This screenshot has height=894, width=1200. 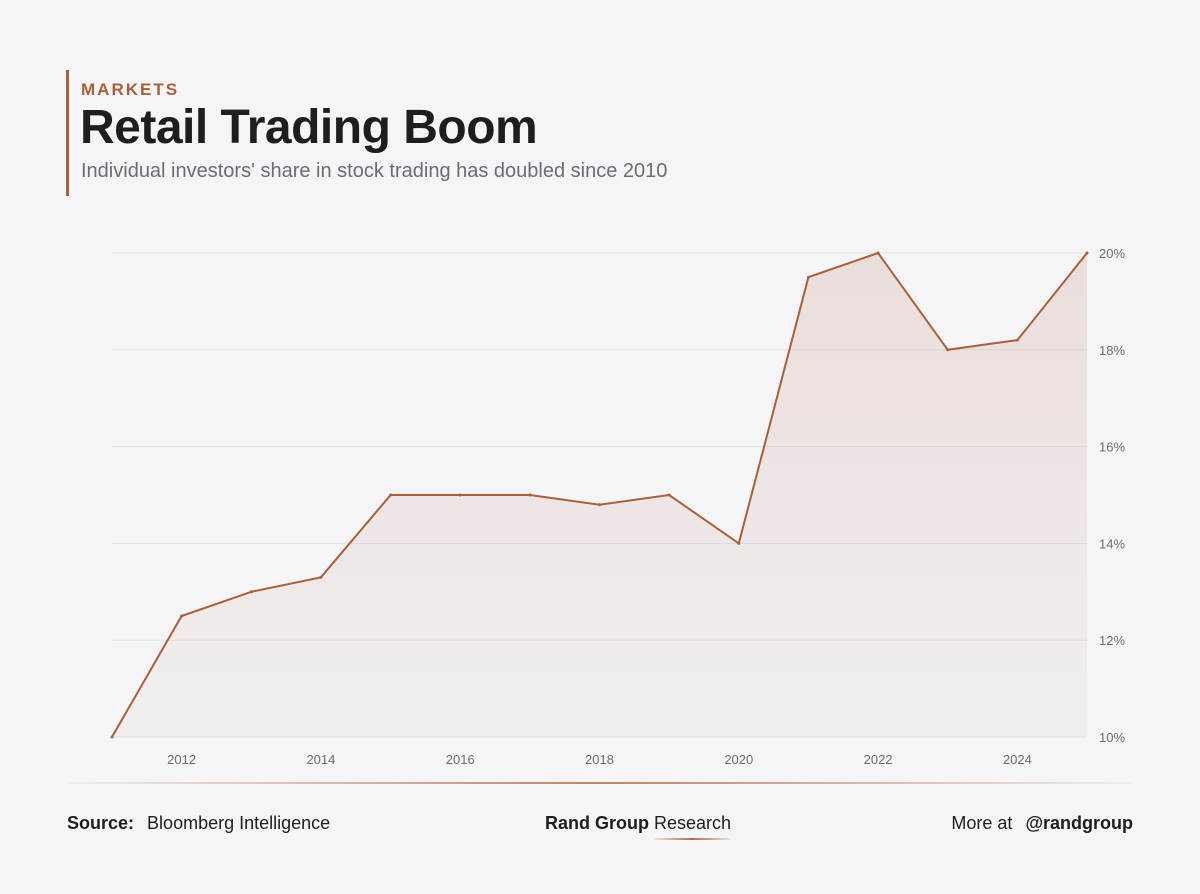 I want to click on x-tick-label: 2016, so click(x=460, y=759).